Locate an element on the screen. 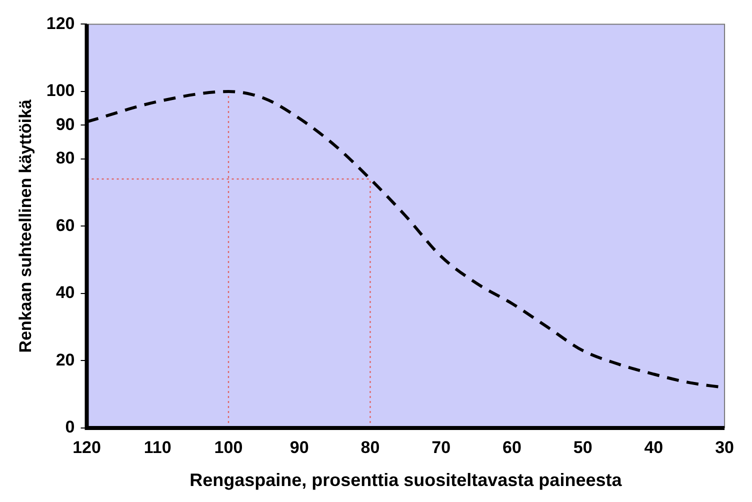 The width and height of the screenshot is (752, 502). x-tick-label: 30 is located at coordinates (724, 447).